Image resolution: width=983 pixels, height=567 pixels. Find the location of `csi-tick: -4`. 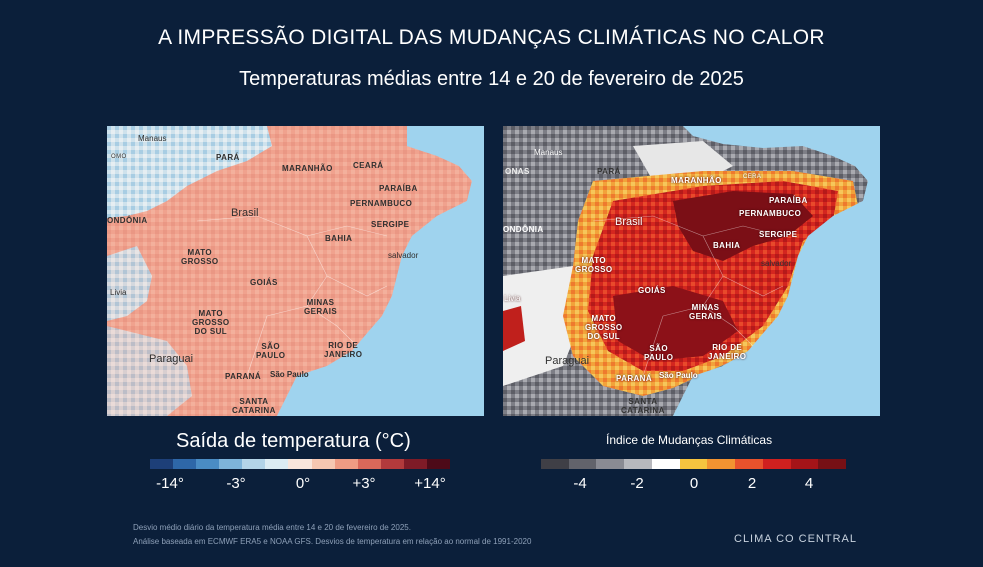

csi-tick: -4 is located at coordinates (580, 483).